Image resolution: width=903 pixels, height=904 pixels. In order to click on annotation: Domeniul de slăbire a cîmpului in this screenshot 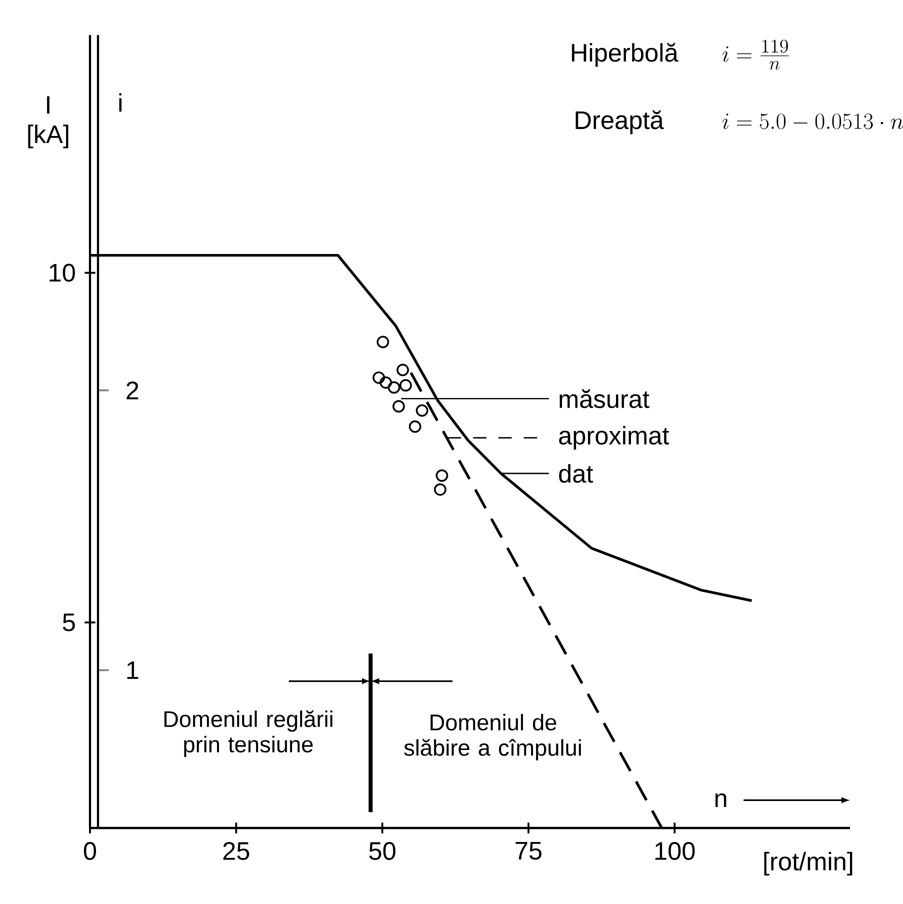, I will do `click(492, 737)`.